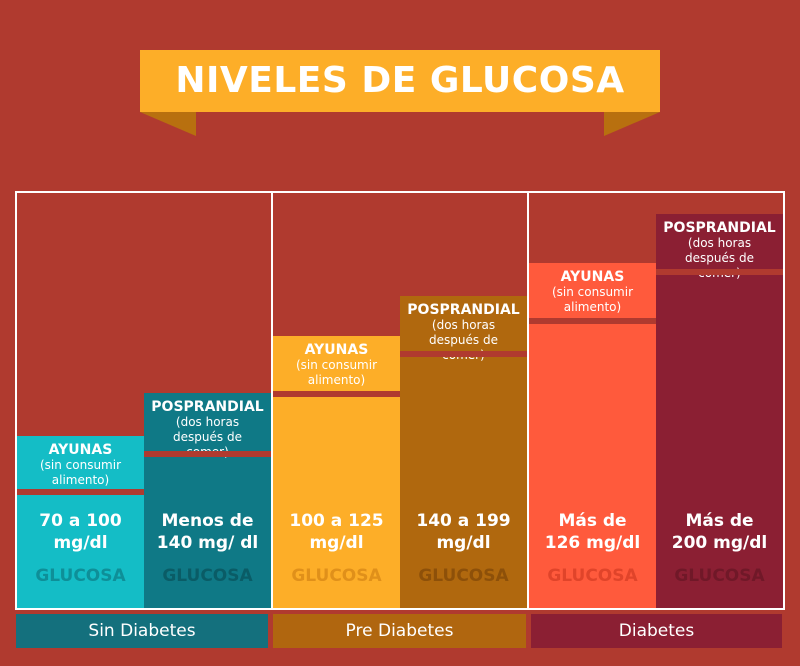 The image size is (800, 666). I want to click on bar-value: Más de 126 mg/dl, so click(592, 532).